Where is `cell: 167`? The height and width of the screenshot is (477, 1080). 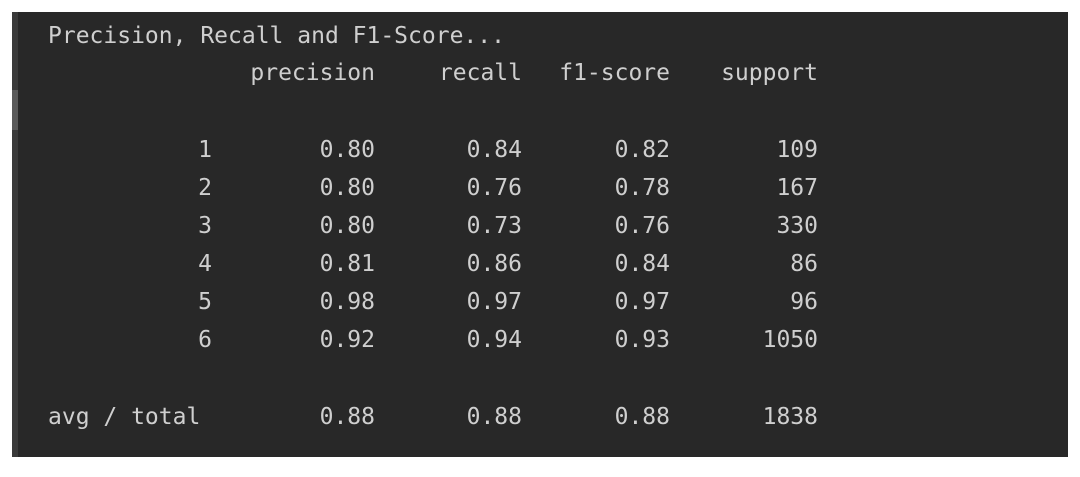 cell: 167 is located at coordinates (797, 188).